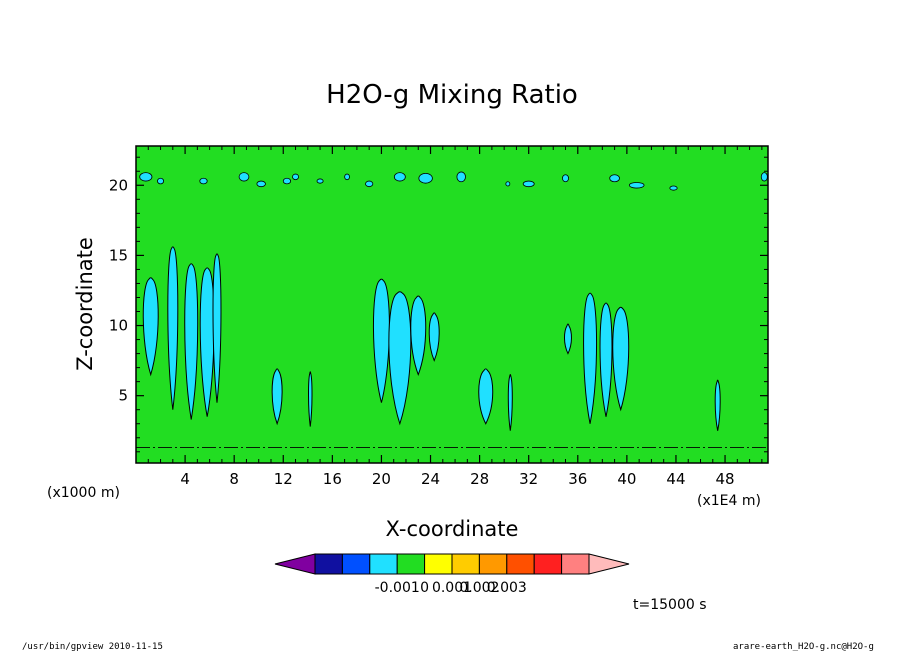 This screenshot has width=904, height=654. What do you see at coordinates (185, 479) in the screenshot?
I see `x-tick-label: 4` at bounding box center [185, 479].